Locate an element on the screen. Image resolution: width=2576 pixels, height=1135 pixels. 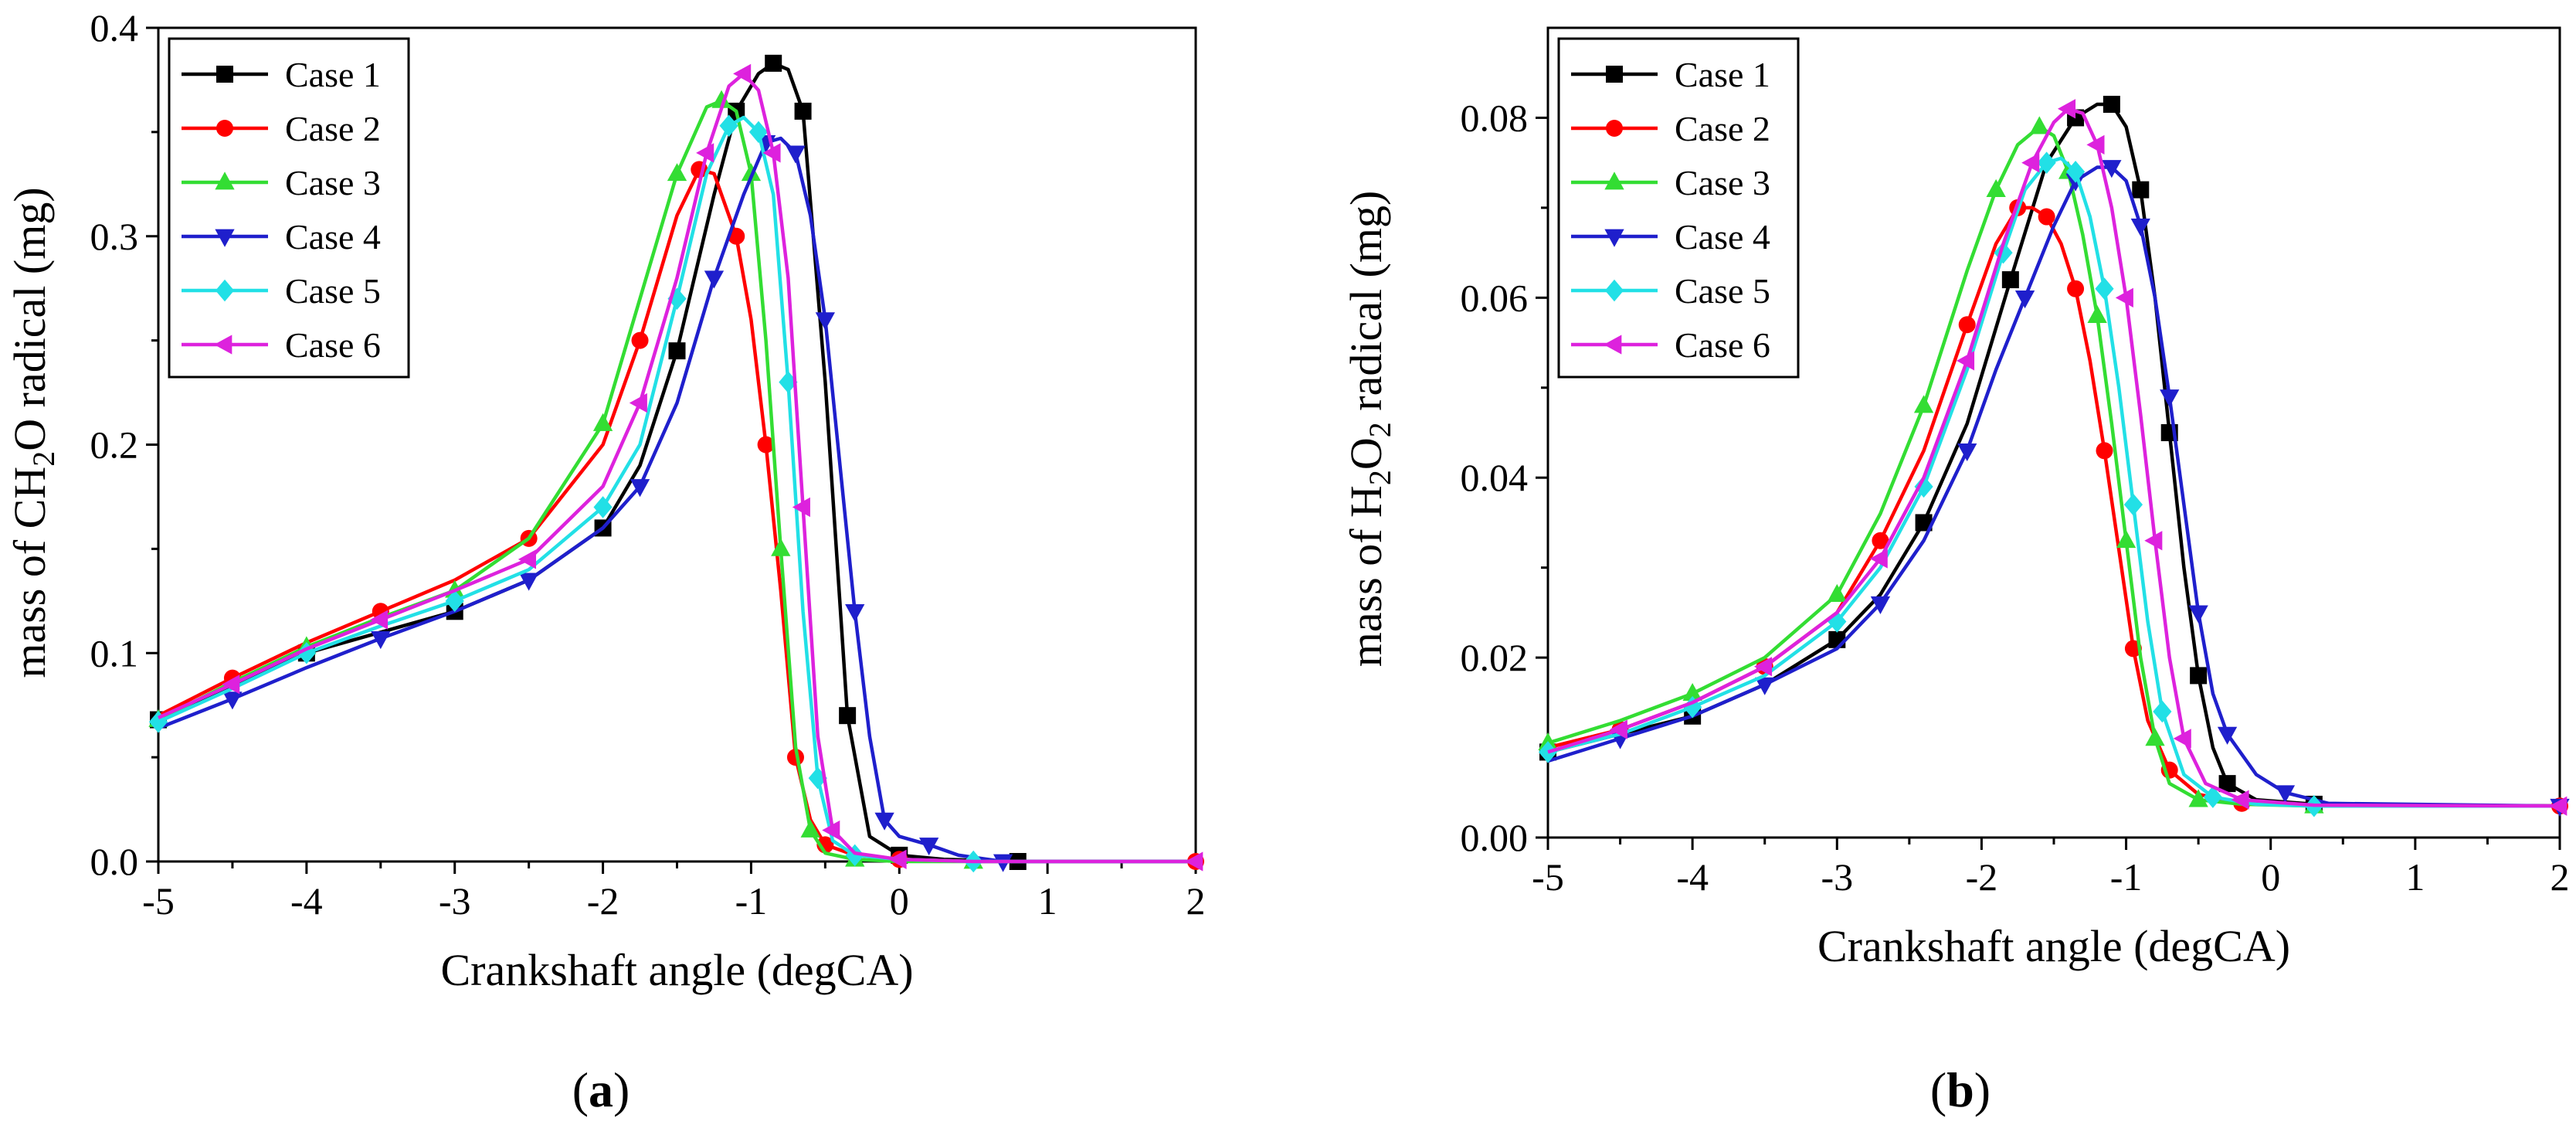
y-tick-label: 0.1 is located at coordinates (114, 653).